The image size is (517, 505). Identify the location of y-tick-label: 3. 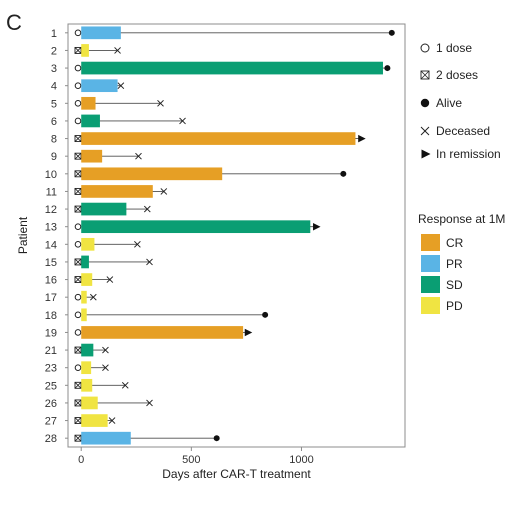
(54, 69).